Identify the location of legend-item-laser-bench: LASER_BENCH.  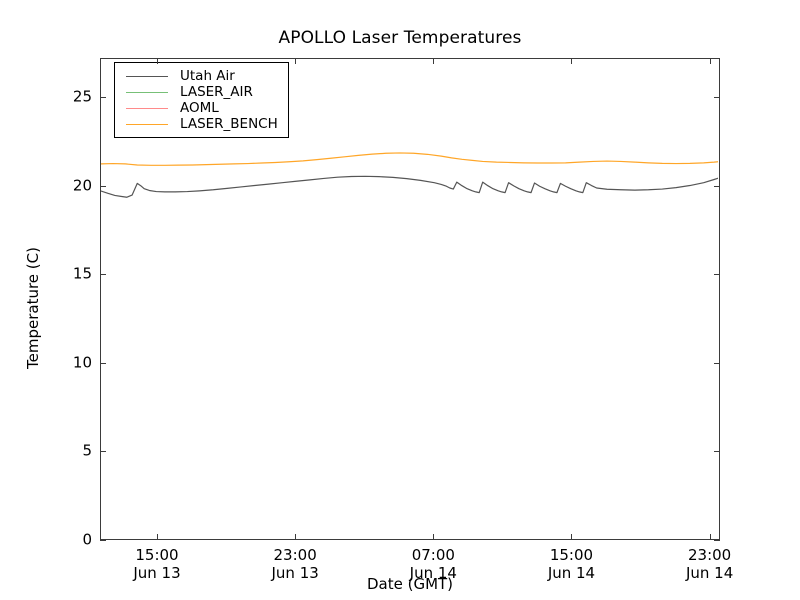
(201, 124).